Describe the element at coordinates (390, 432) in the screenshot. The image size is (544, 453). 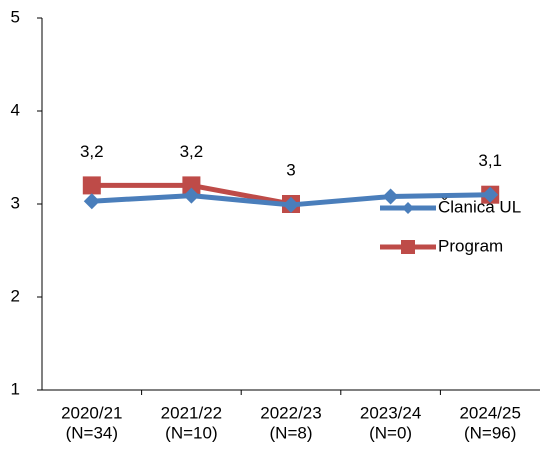
I see `x-tick-label: (N=0)` at that location.